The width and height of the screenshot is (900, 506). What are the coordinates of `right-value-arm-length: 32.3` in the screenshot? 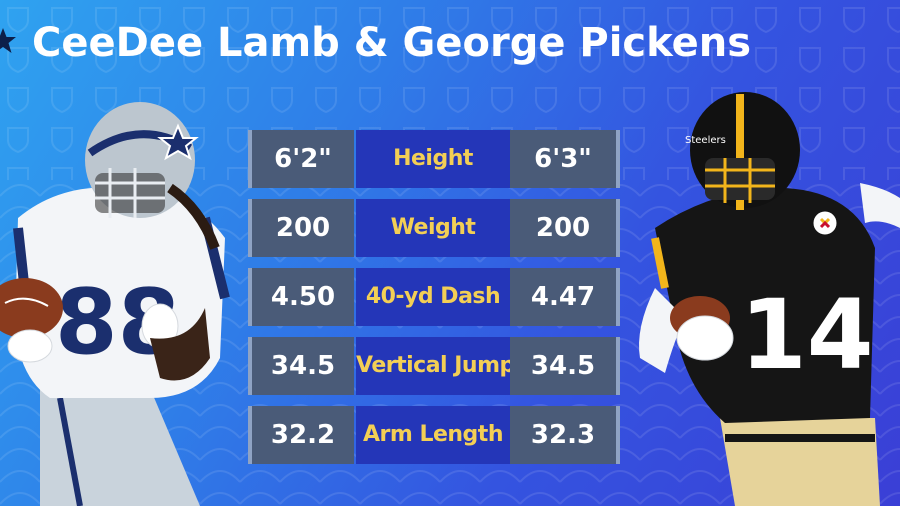 It's located at (565, 435).